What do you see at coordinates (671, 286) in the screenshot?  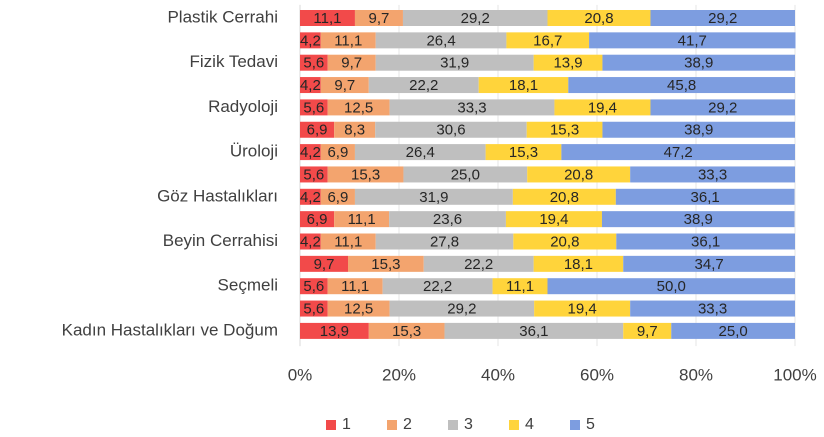 I see `value-label: 50,0` at bounding box center [671, 286].